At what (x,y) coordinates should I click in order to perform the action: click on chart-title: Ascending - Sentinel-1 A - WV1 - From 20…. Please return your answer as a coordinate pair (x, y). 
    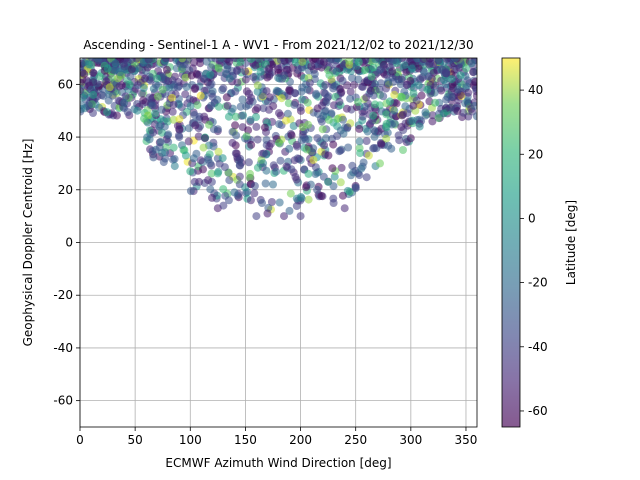
    Looking at the image, I should click on (278, 45).